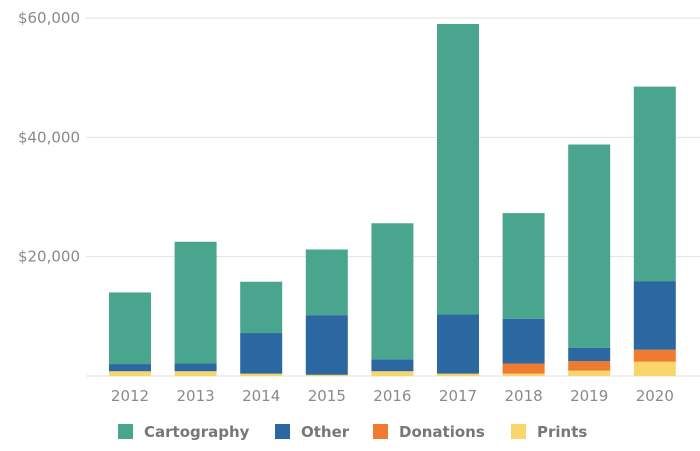 The width and height of the screenshot is (700, 451). I want to click on bar-prints-2013, so click(195, 373).